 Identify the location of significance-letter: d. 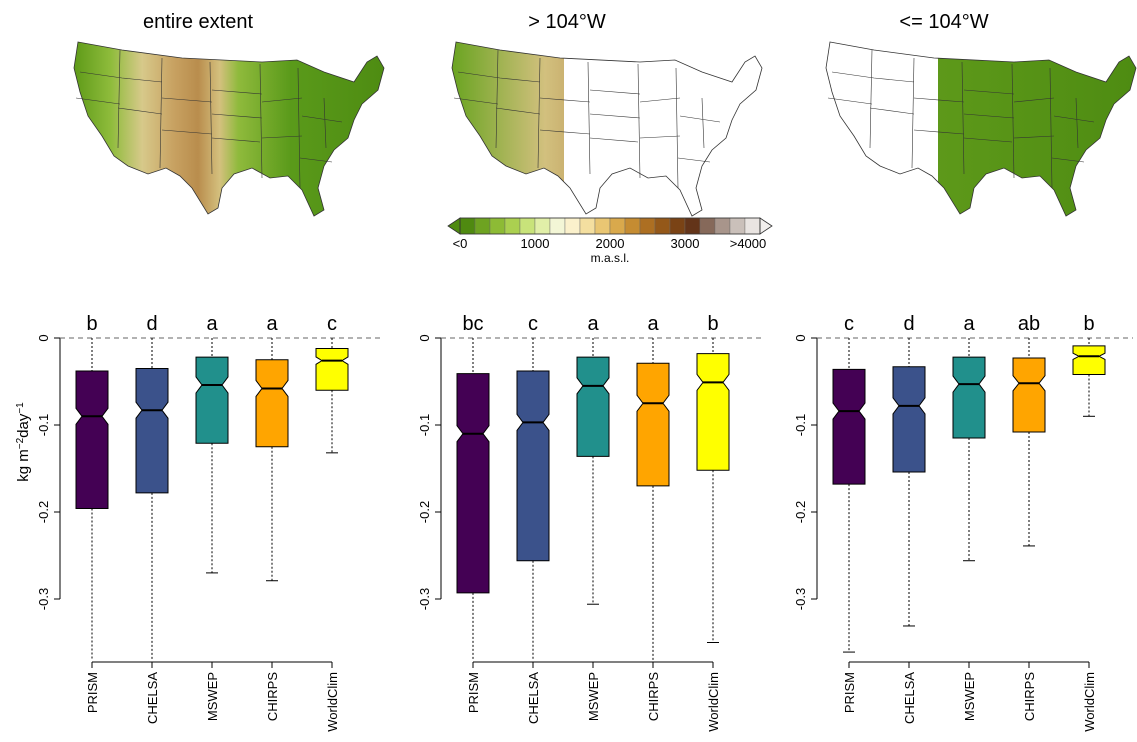
(151, 324).